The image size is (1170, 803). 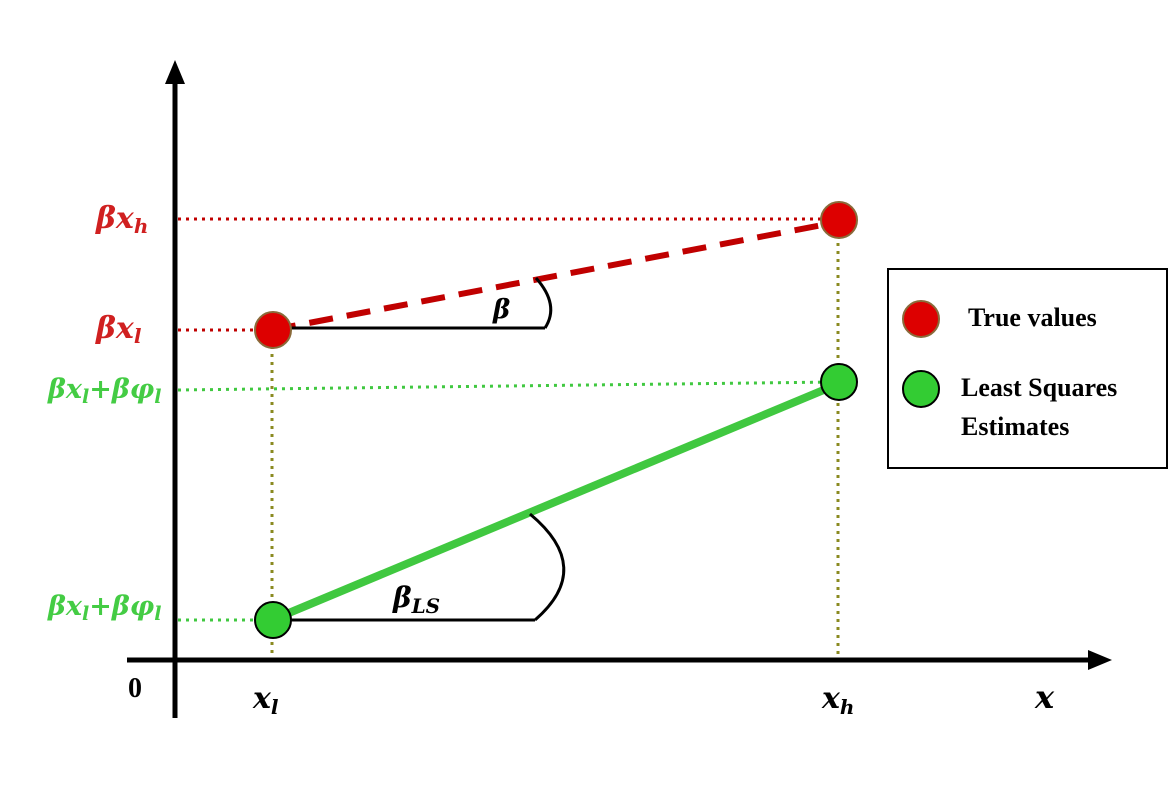 I want to click on estimate-point-low, so click(x=273, y=620).